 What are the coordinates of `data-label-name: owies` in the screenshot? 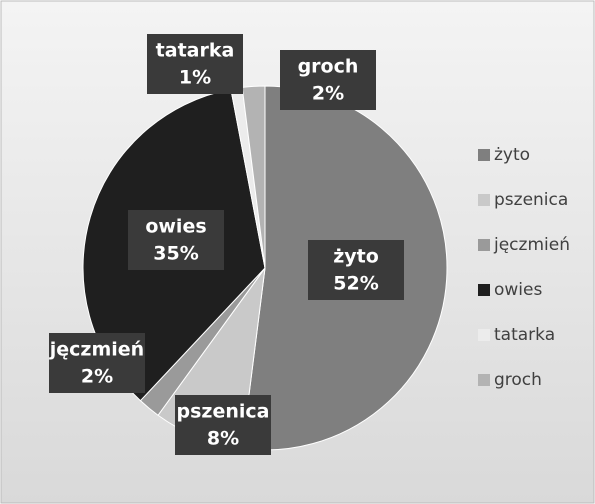 It's located at (175, 227).